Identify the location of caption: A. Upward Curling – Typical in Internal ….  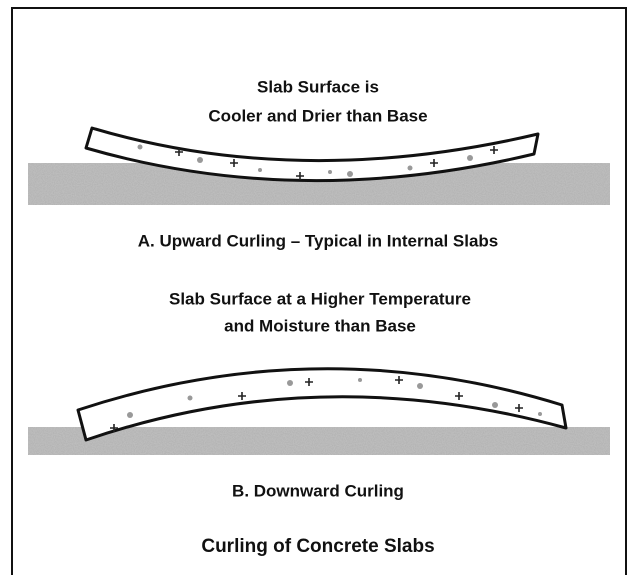
(318, 240).